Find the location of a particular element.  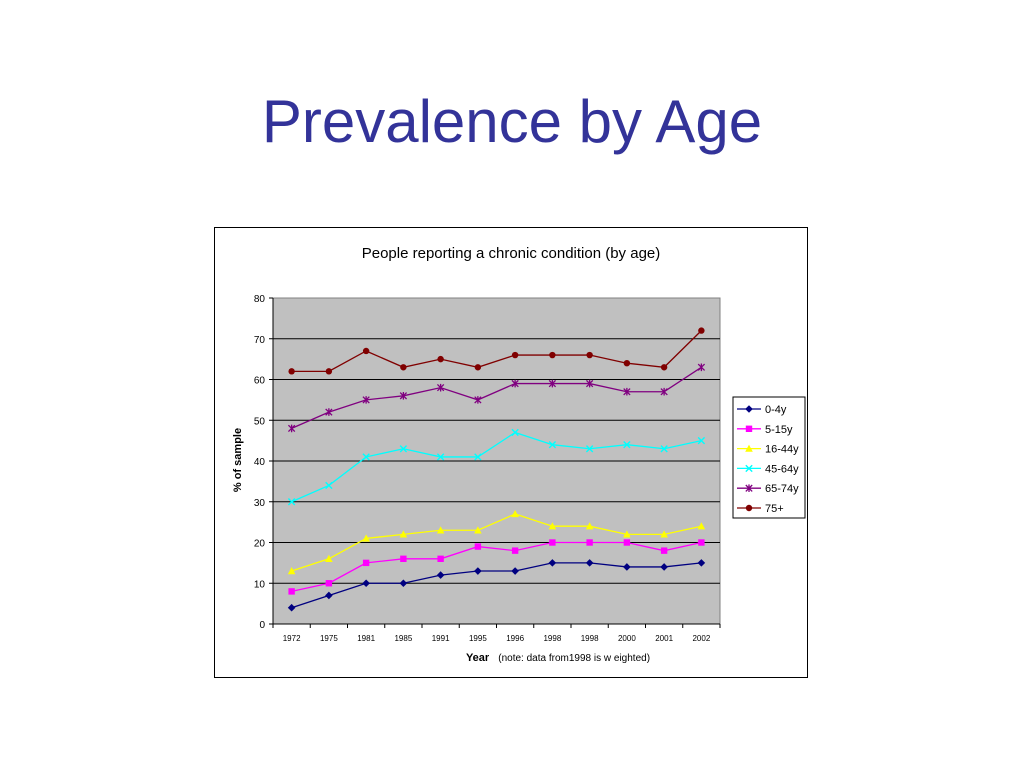

x-tick-label: 2000 is located at coordinates (627, 638).